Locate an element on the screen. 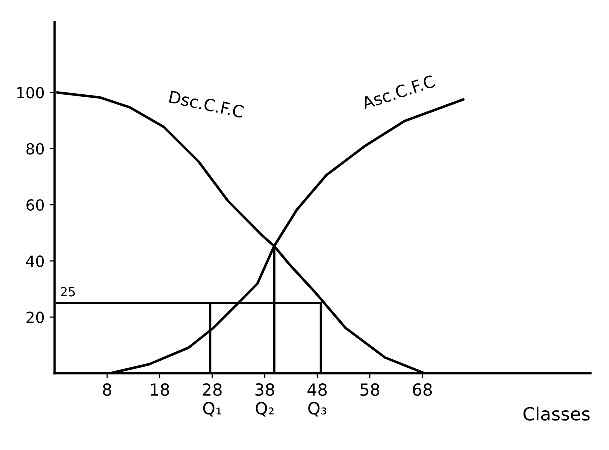 The height and width of the screenshot is (450, 609). x-tick-label: 18 is located at coordinates (160, 390).